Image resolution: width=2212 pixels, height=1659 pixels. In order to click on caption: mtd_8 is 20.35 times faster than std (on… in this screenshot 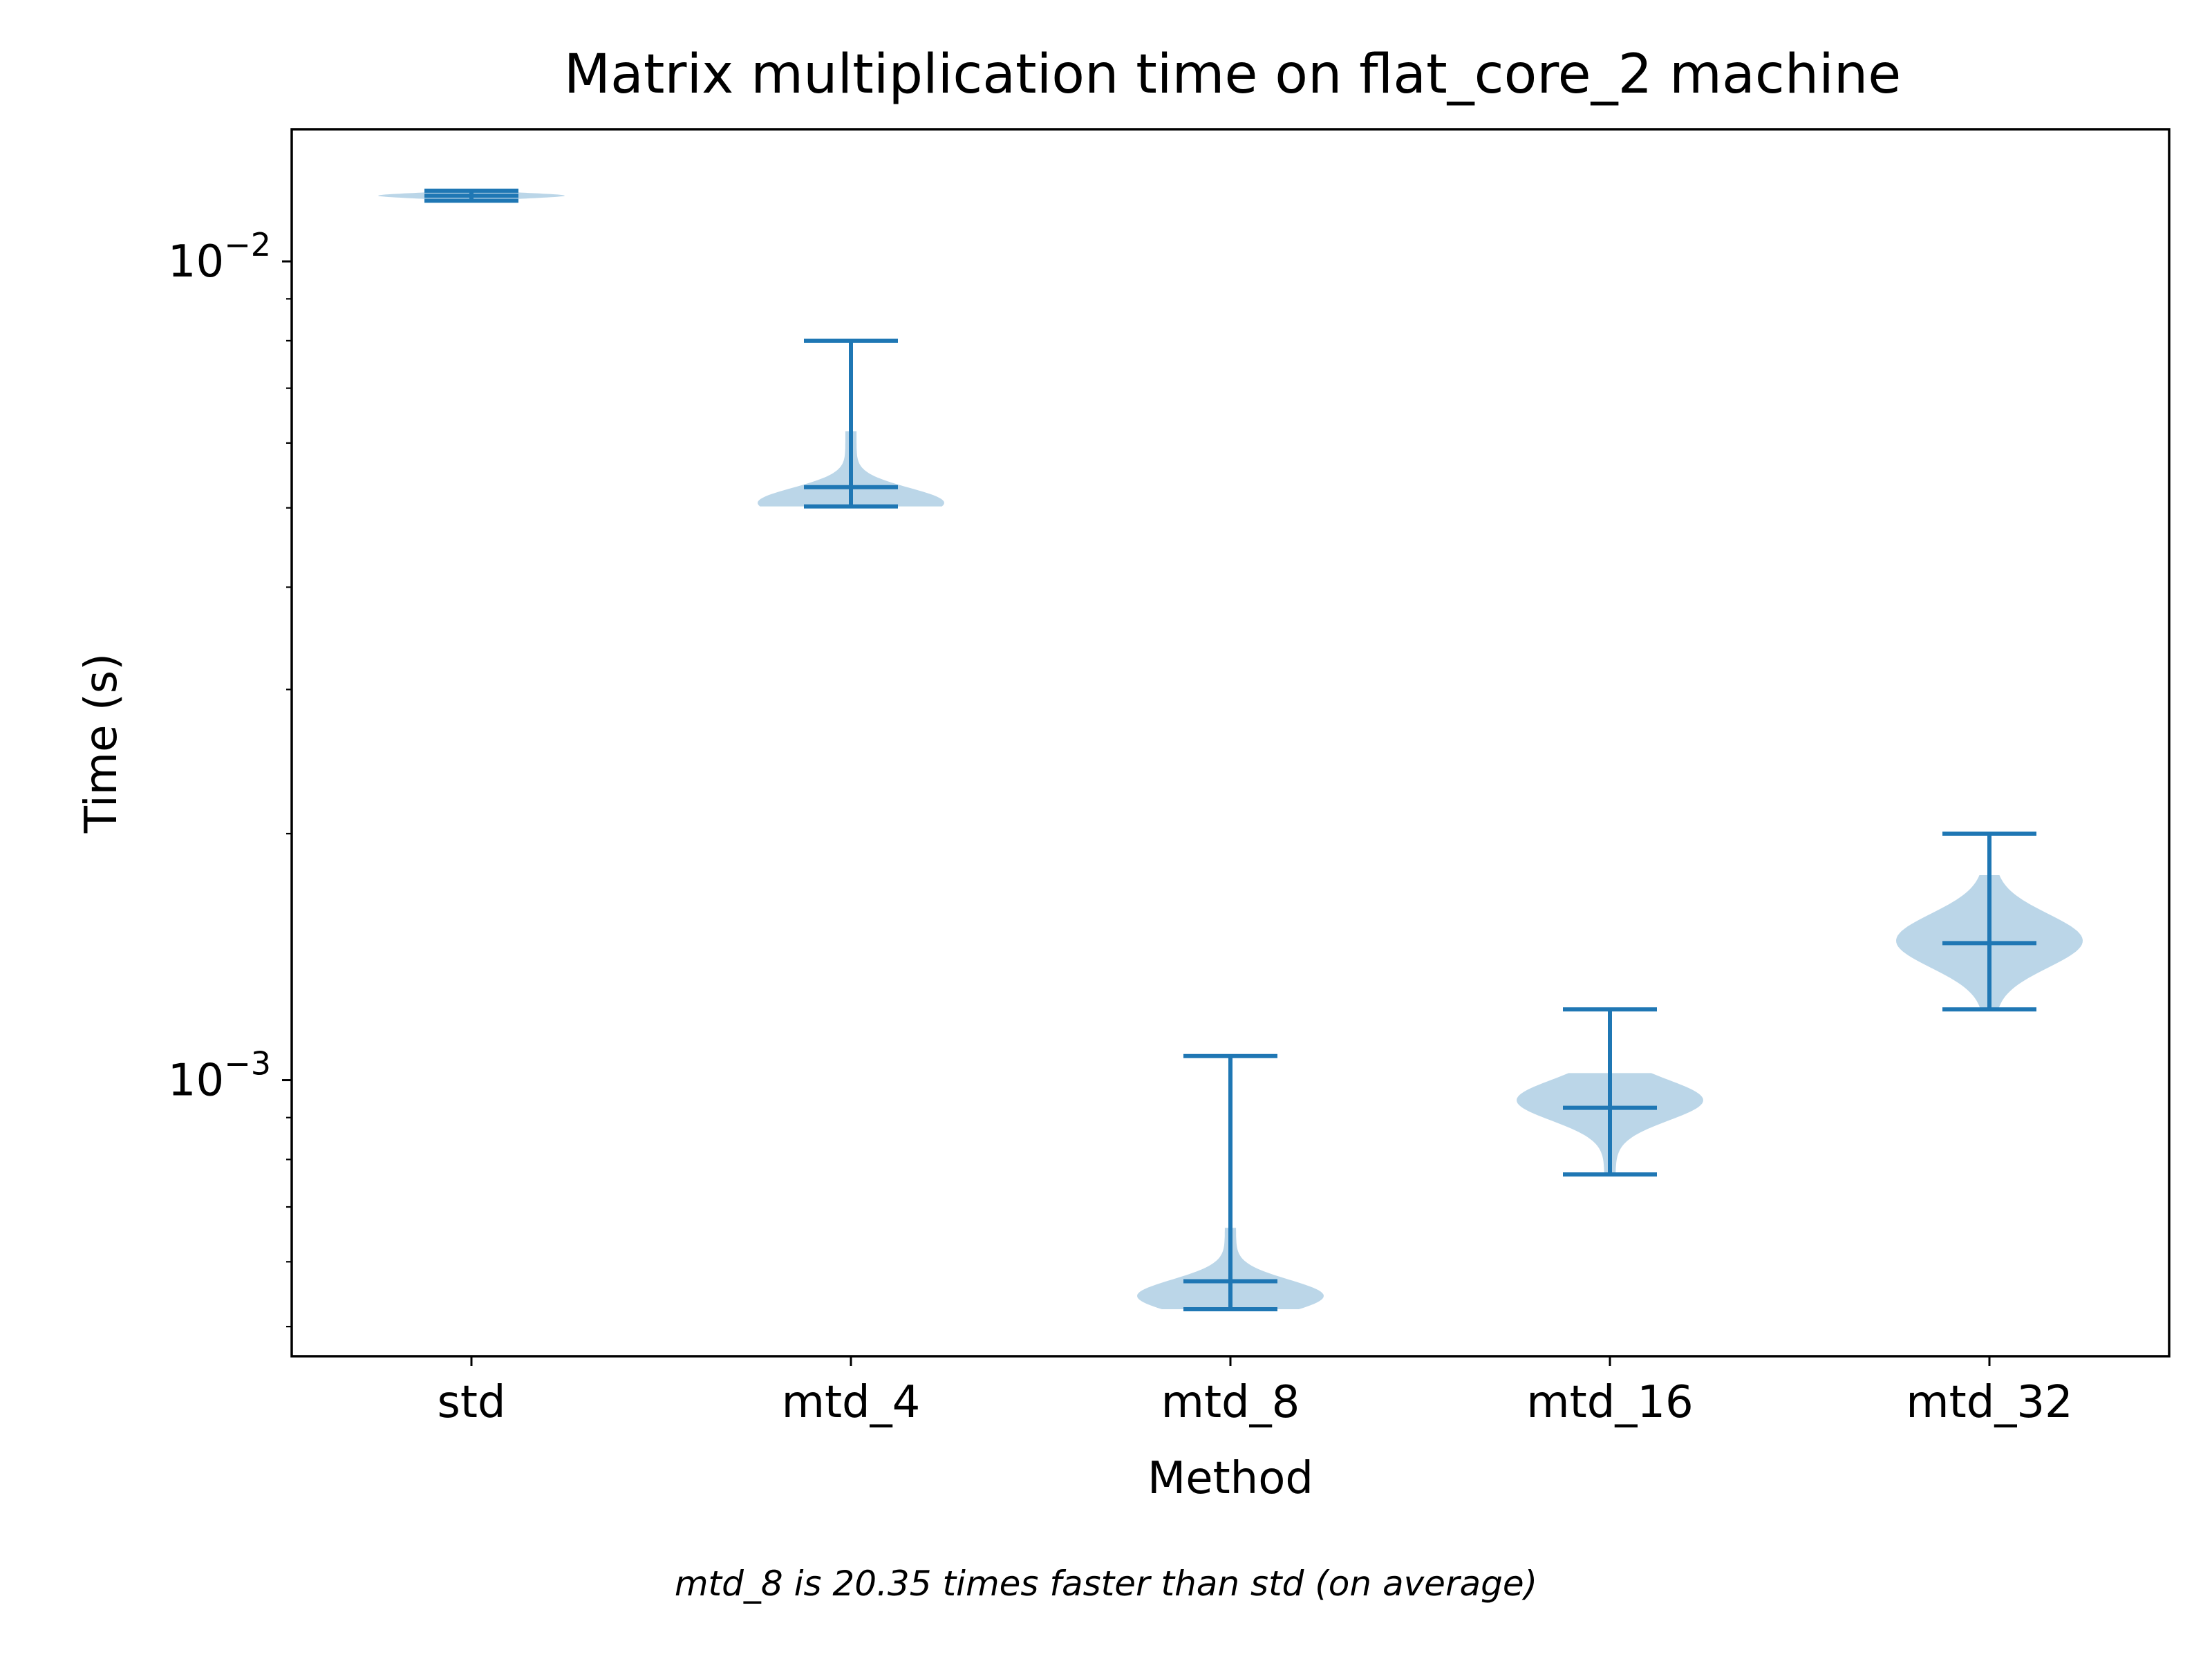, I will do `click(1106, 1584)`.